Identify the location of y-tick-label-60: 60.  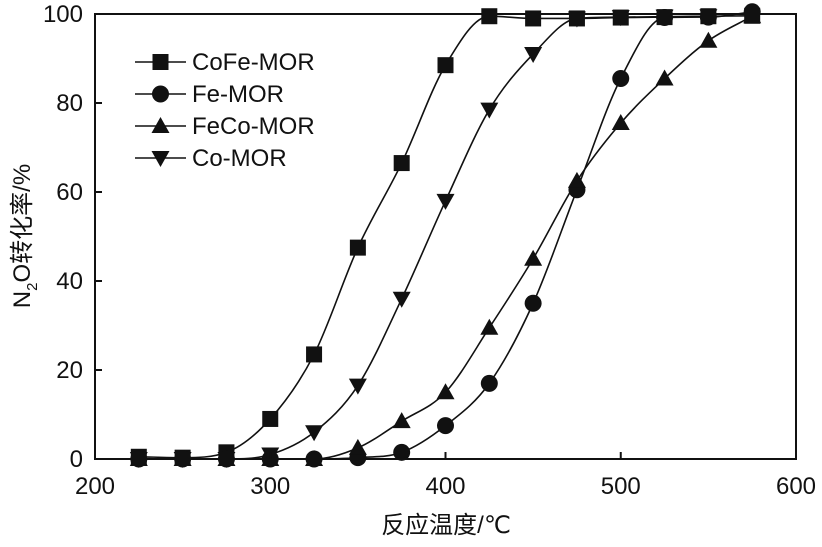
(69, 192).